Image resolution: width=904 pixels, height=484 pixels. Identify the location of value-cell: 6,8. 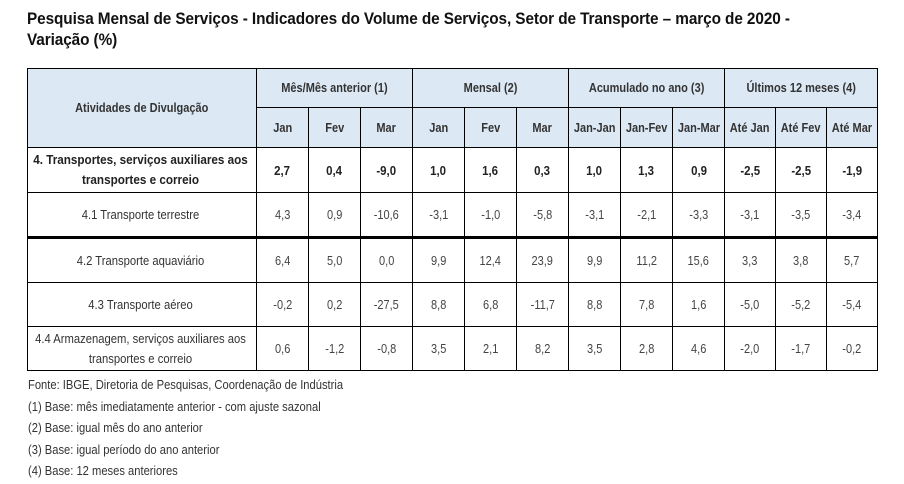
(490, 304).